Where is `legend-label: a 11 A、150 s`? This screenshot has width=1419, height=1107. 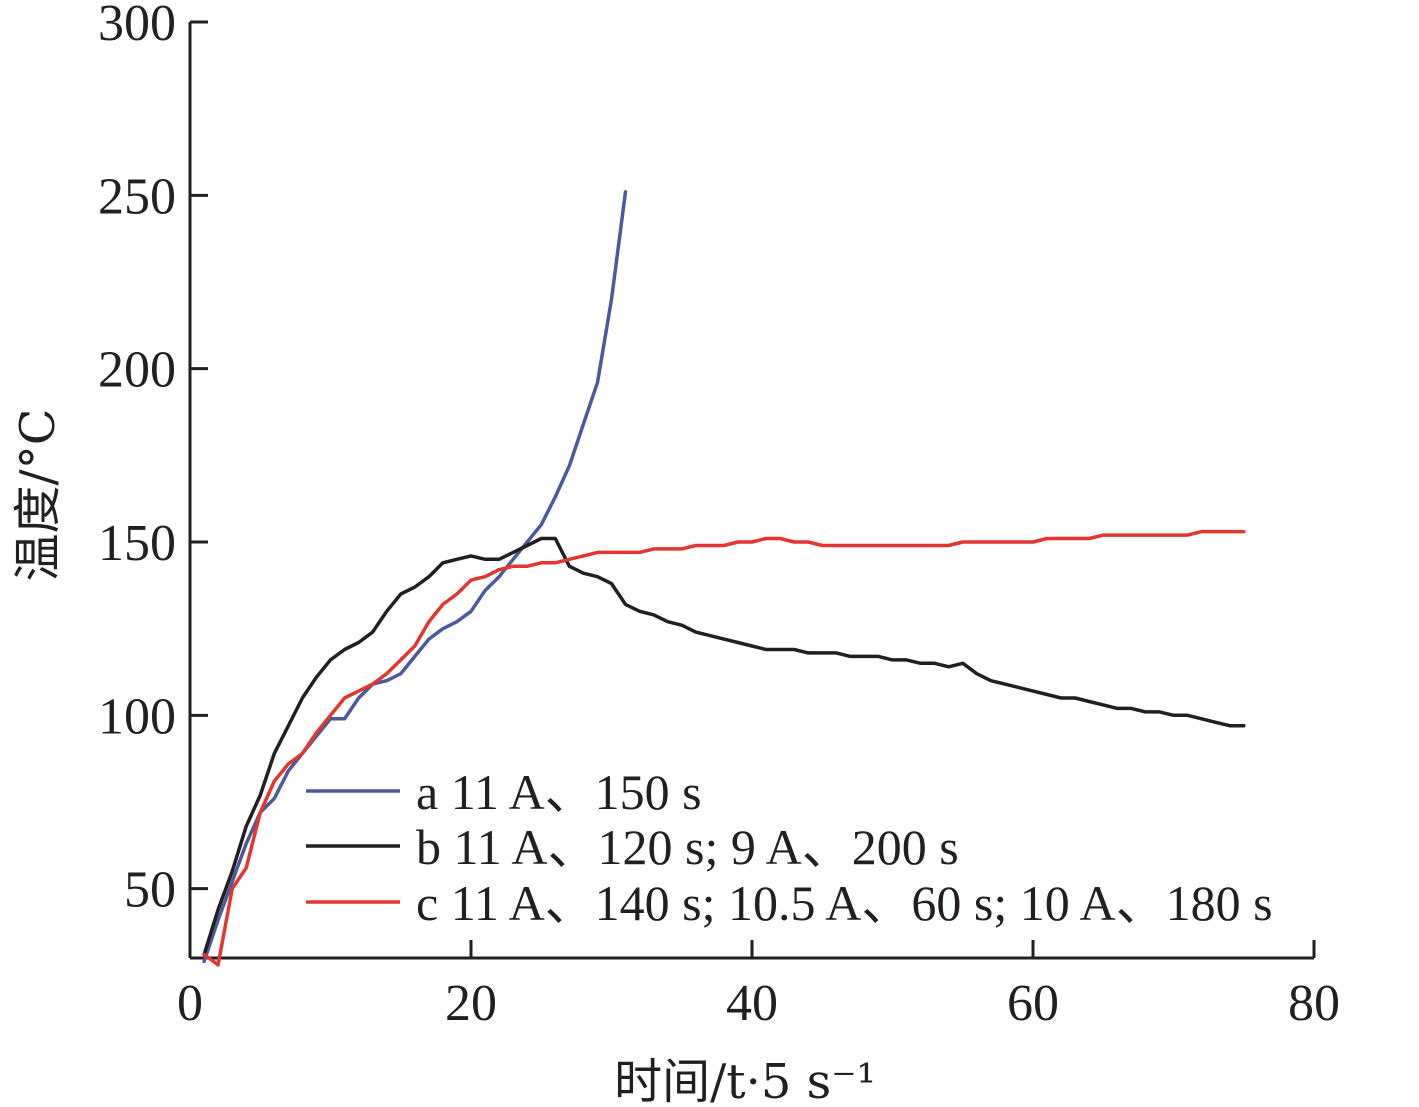 legend-label: a 11 A、150 s is located at coordinates (559, 792).